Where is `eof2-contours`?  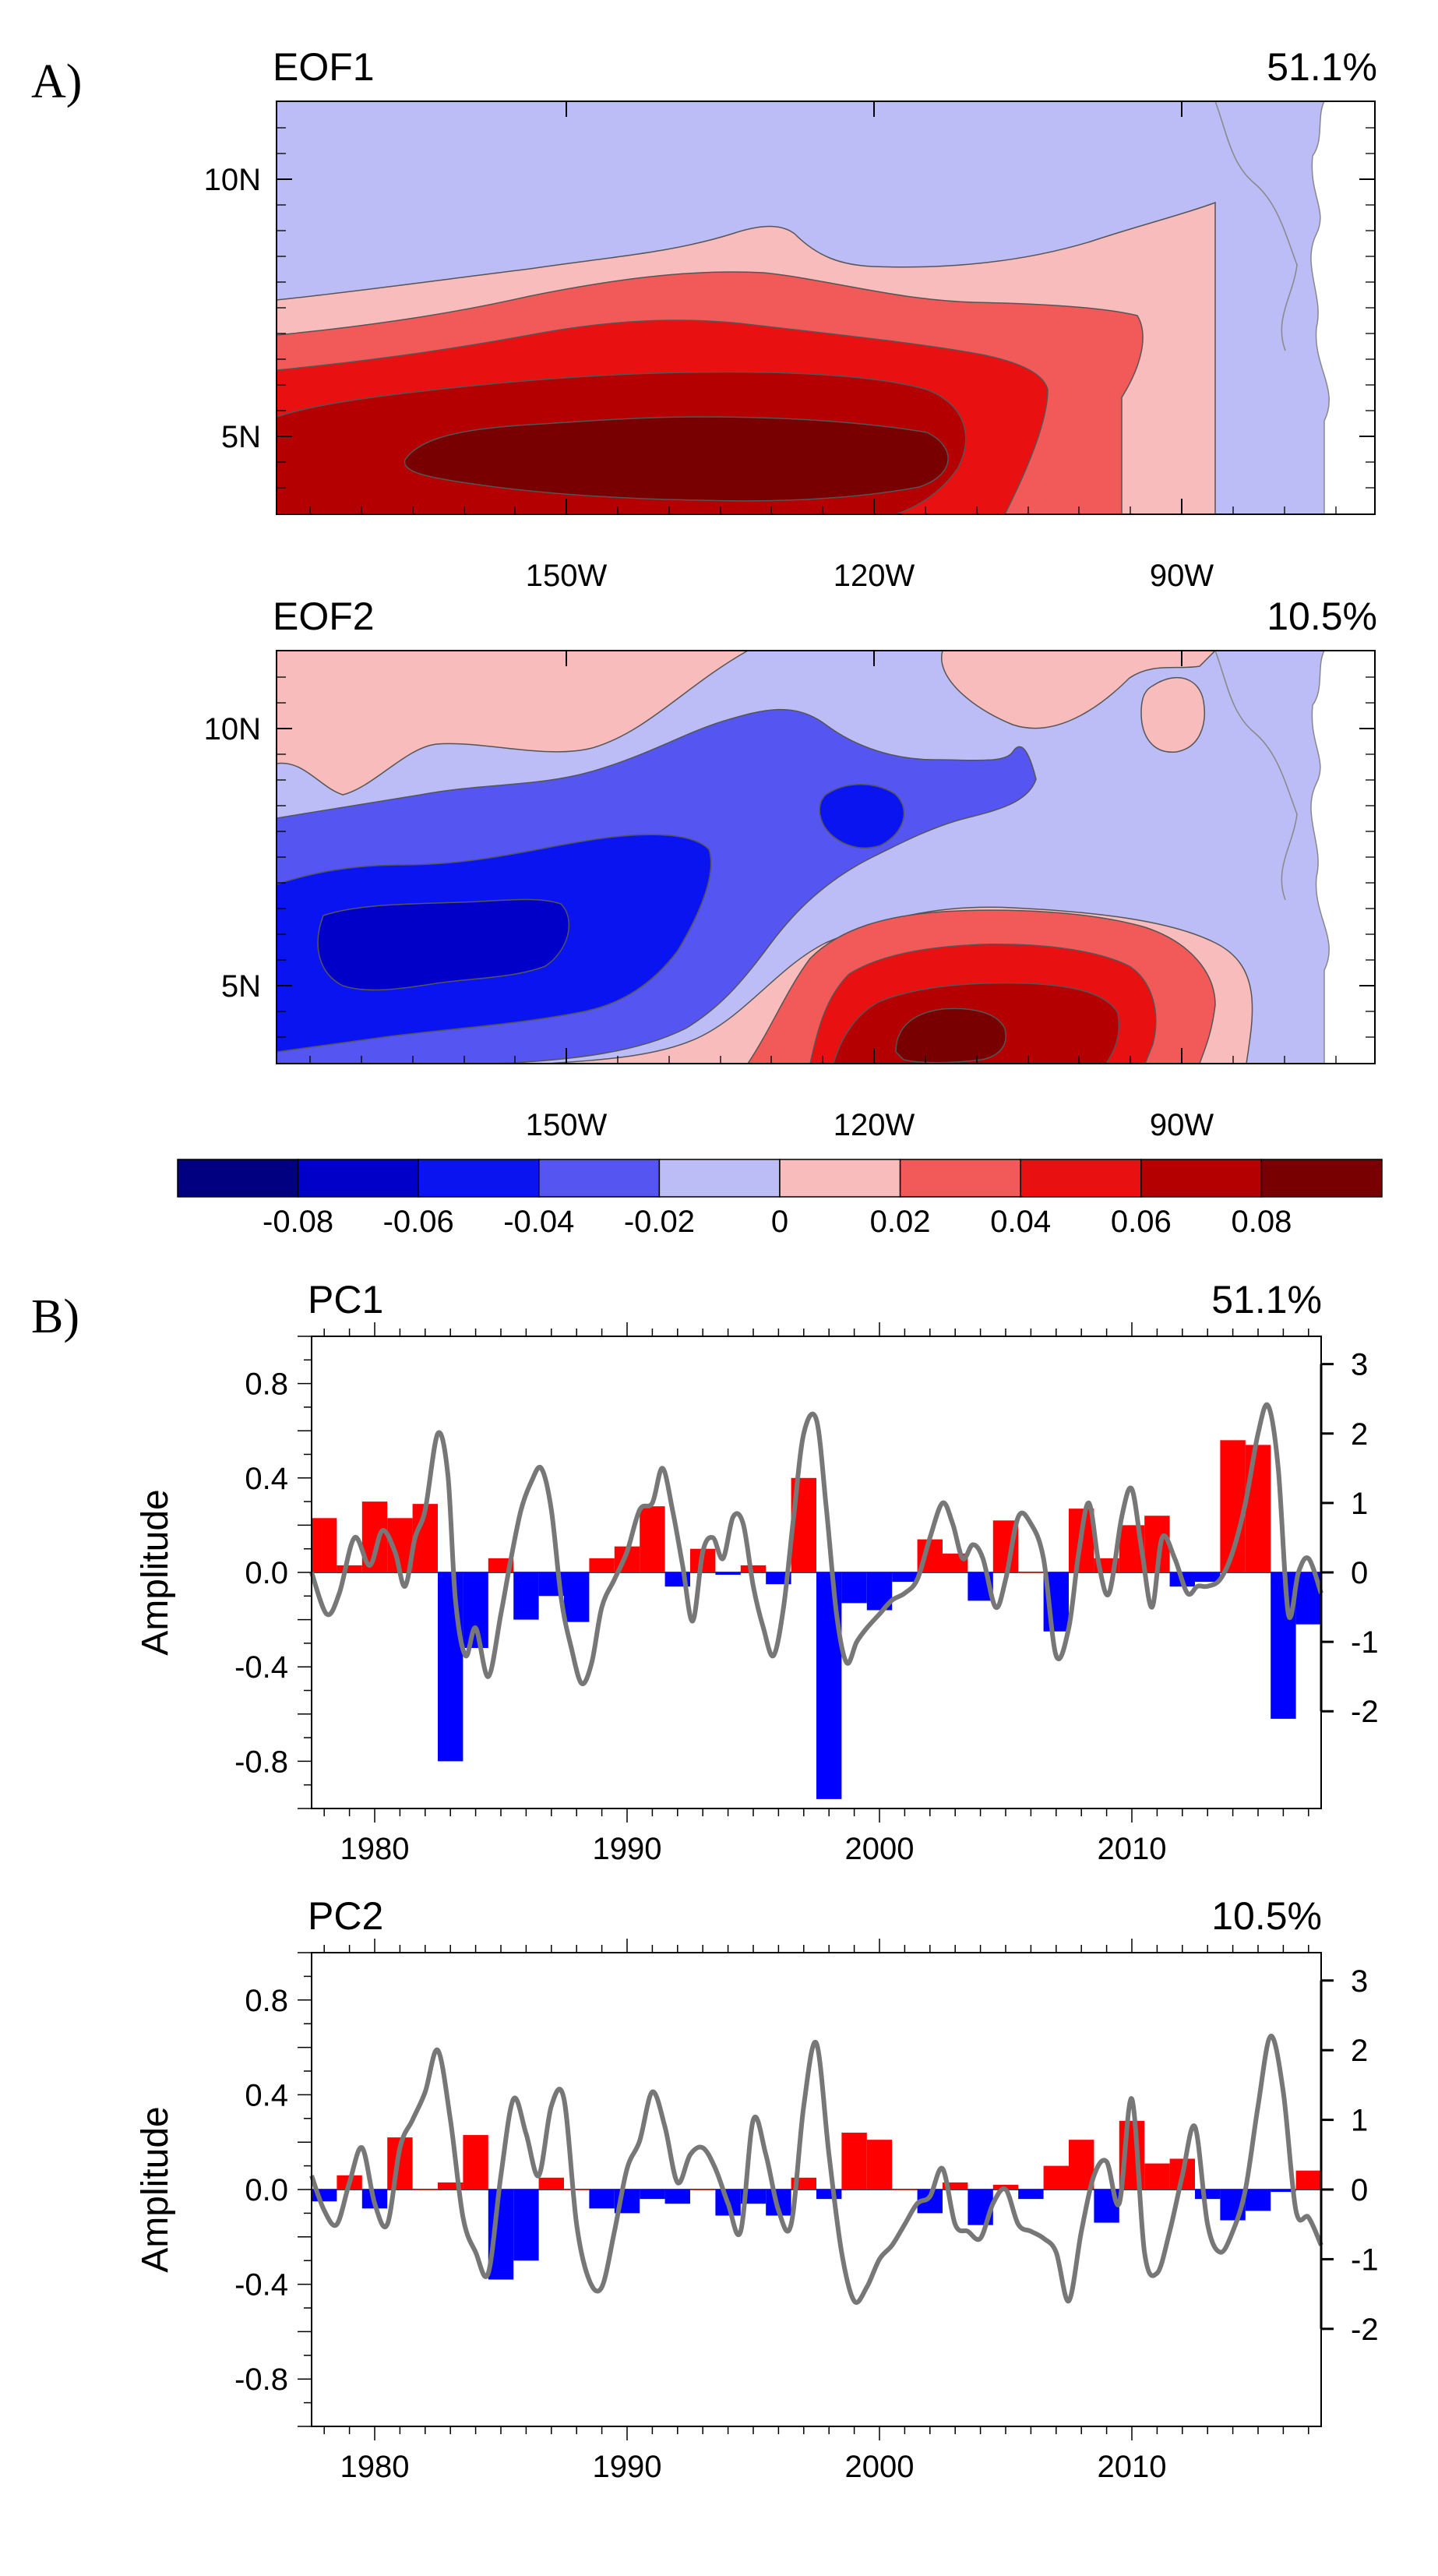
eof2-contours is located at coordinates (826, 857).